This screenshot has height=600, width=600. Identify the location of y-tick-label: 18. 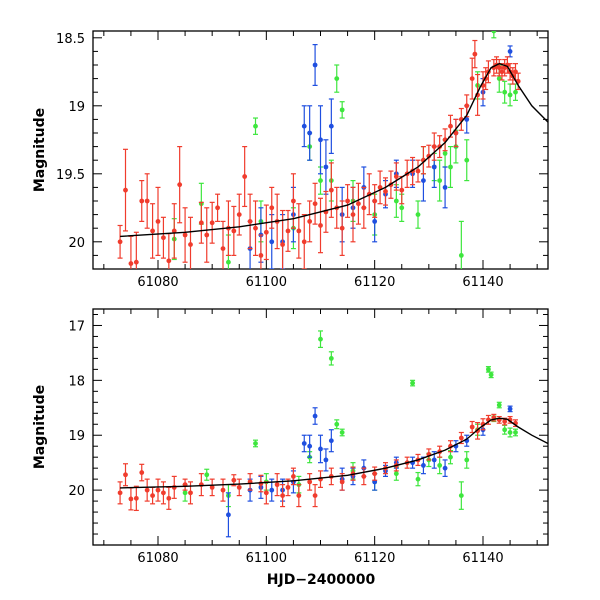
(76, 381).